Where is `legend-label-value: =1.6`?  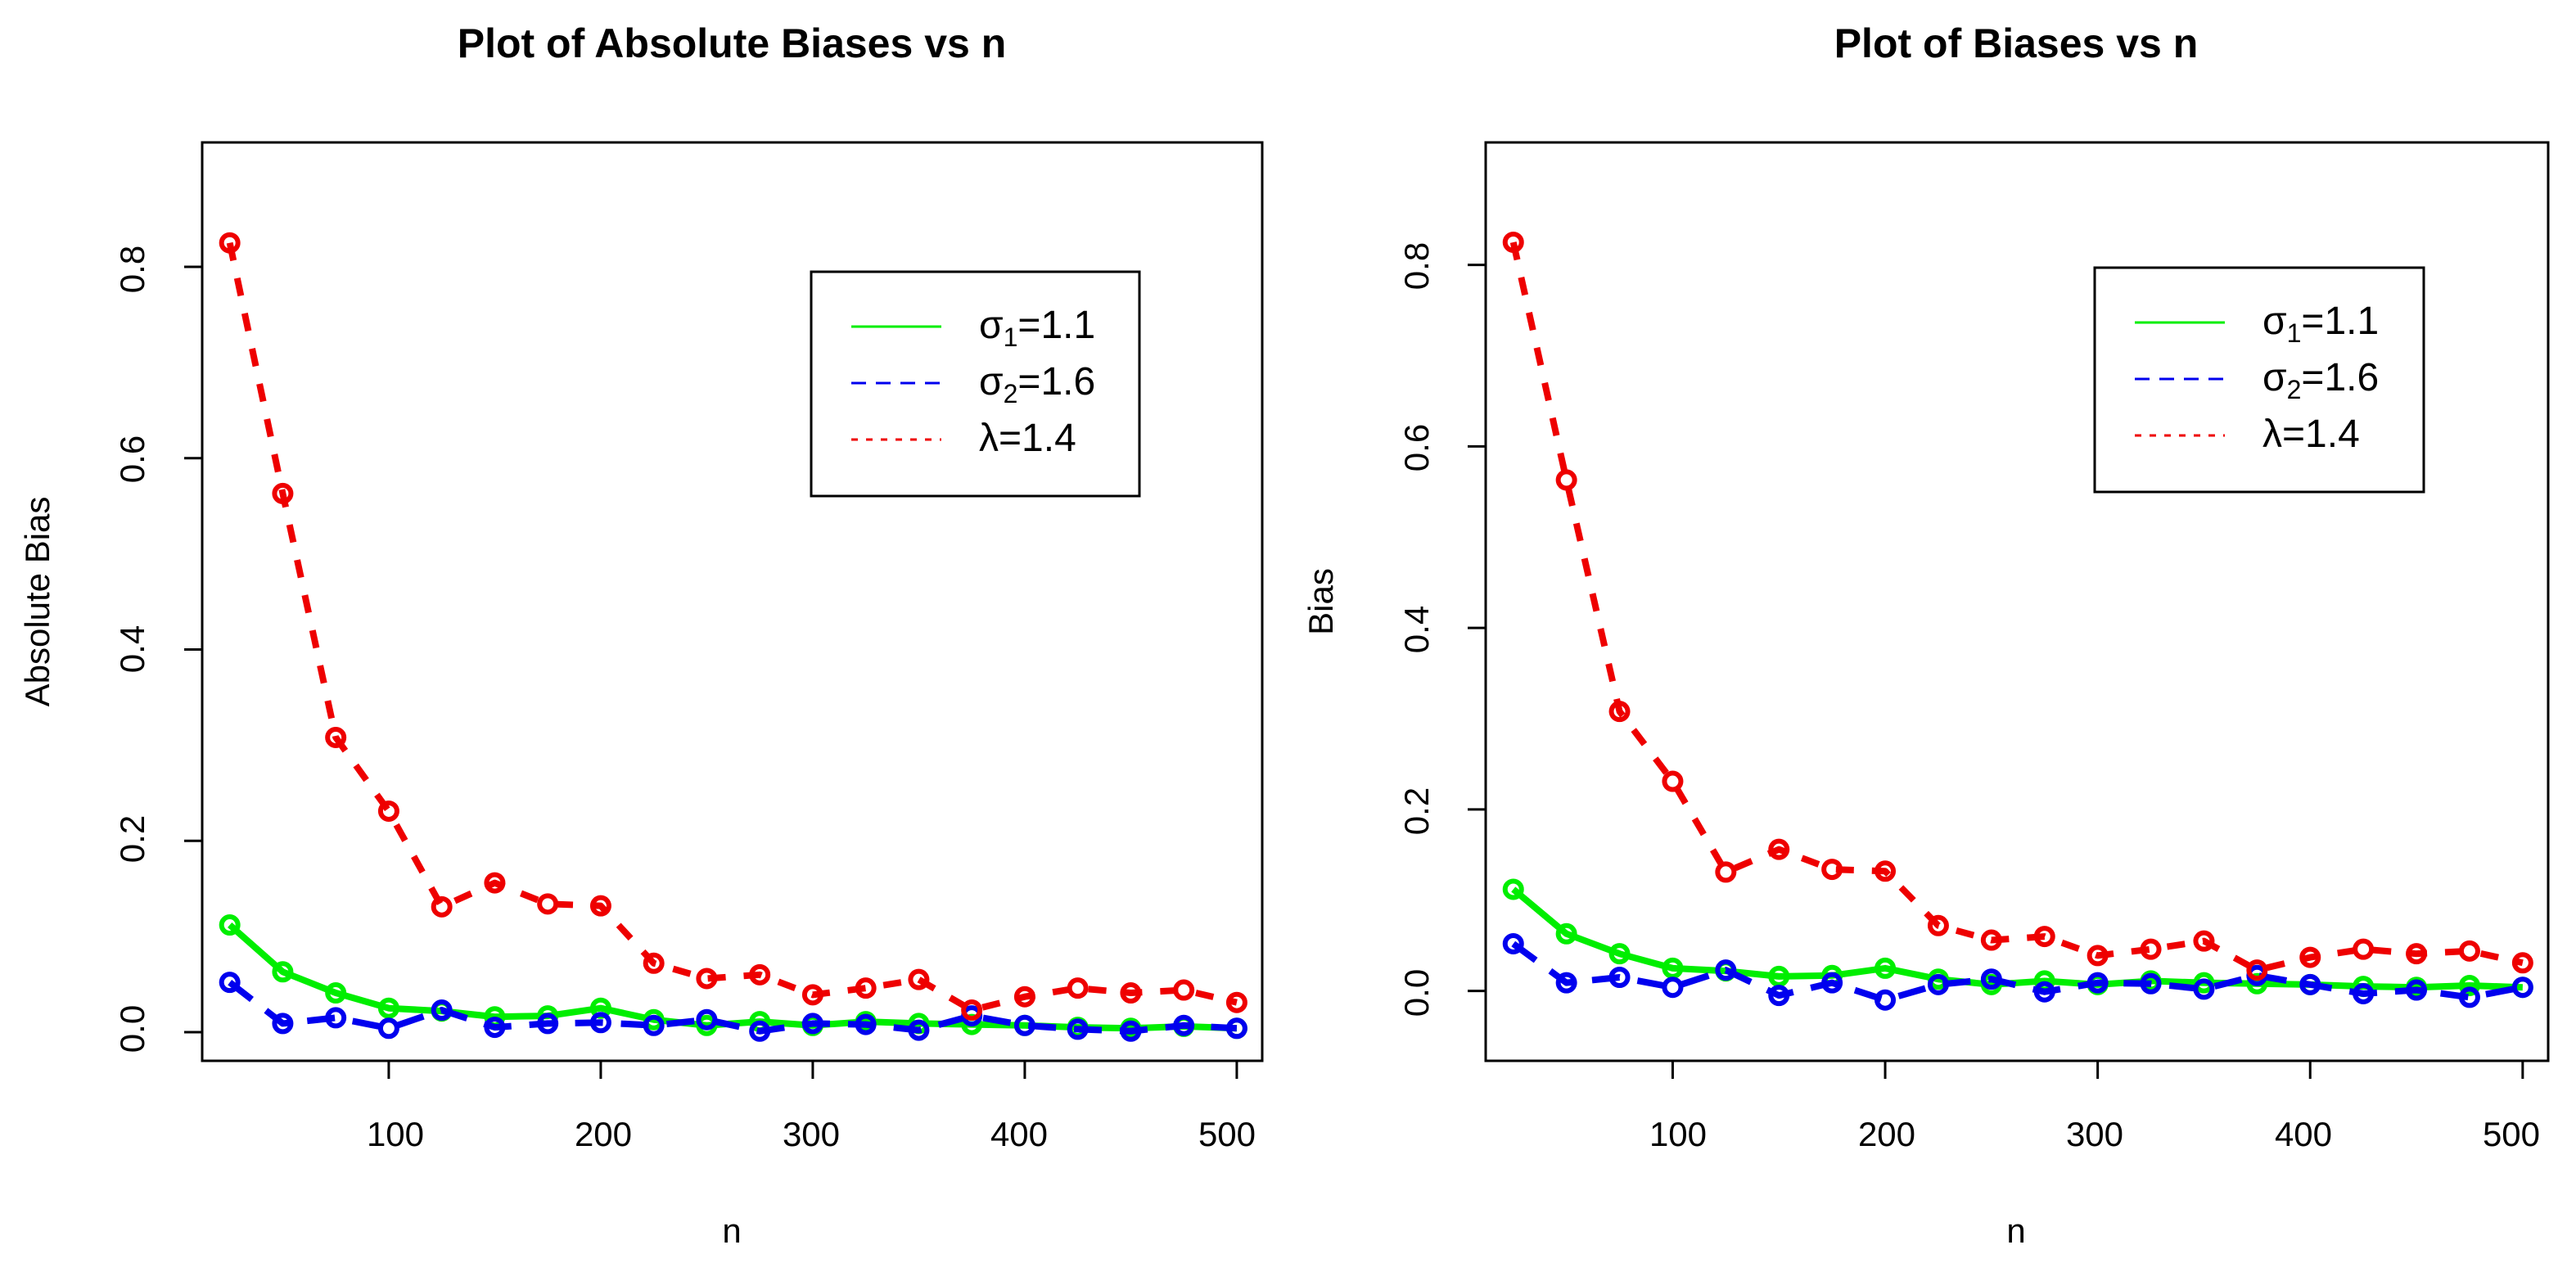 legend-label-value: =1.6 is located at coordinates (1056, 382).